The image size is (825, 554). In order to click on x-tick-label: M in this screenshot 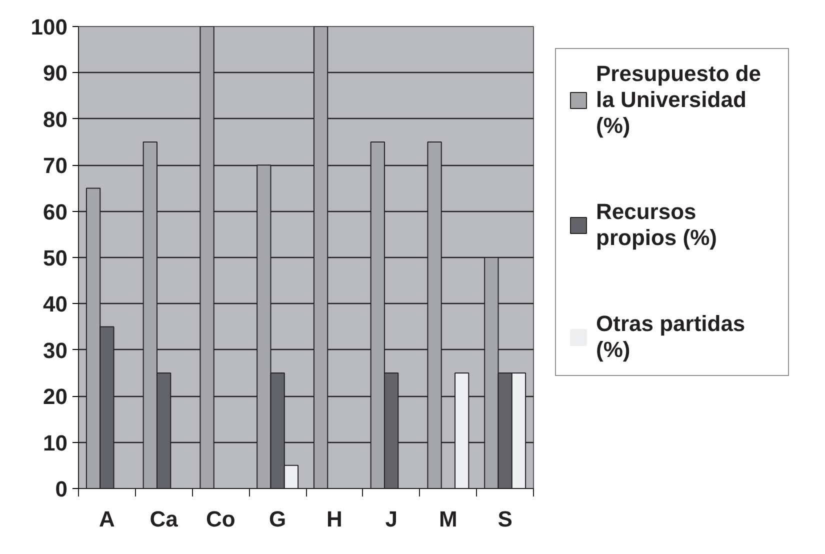, I will do `click(448, 519)`.